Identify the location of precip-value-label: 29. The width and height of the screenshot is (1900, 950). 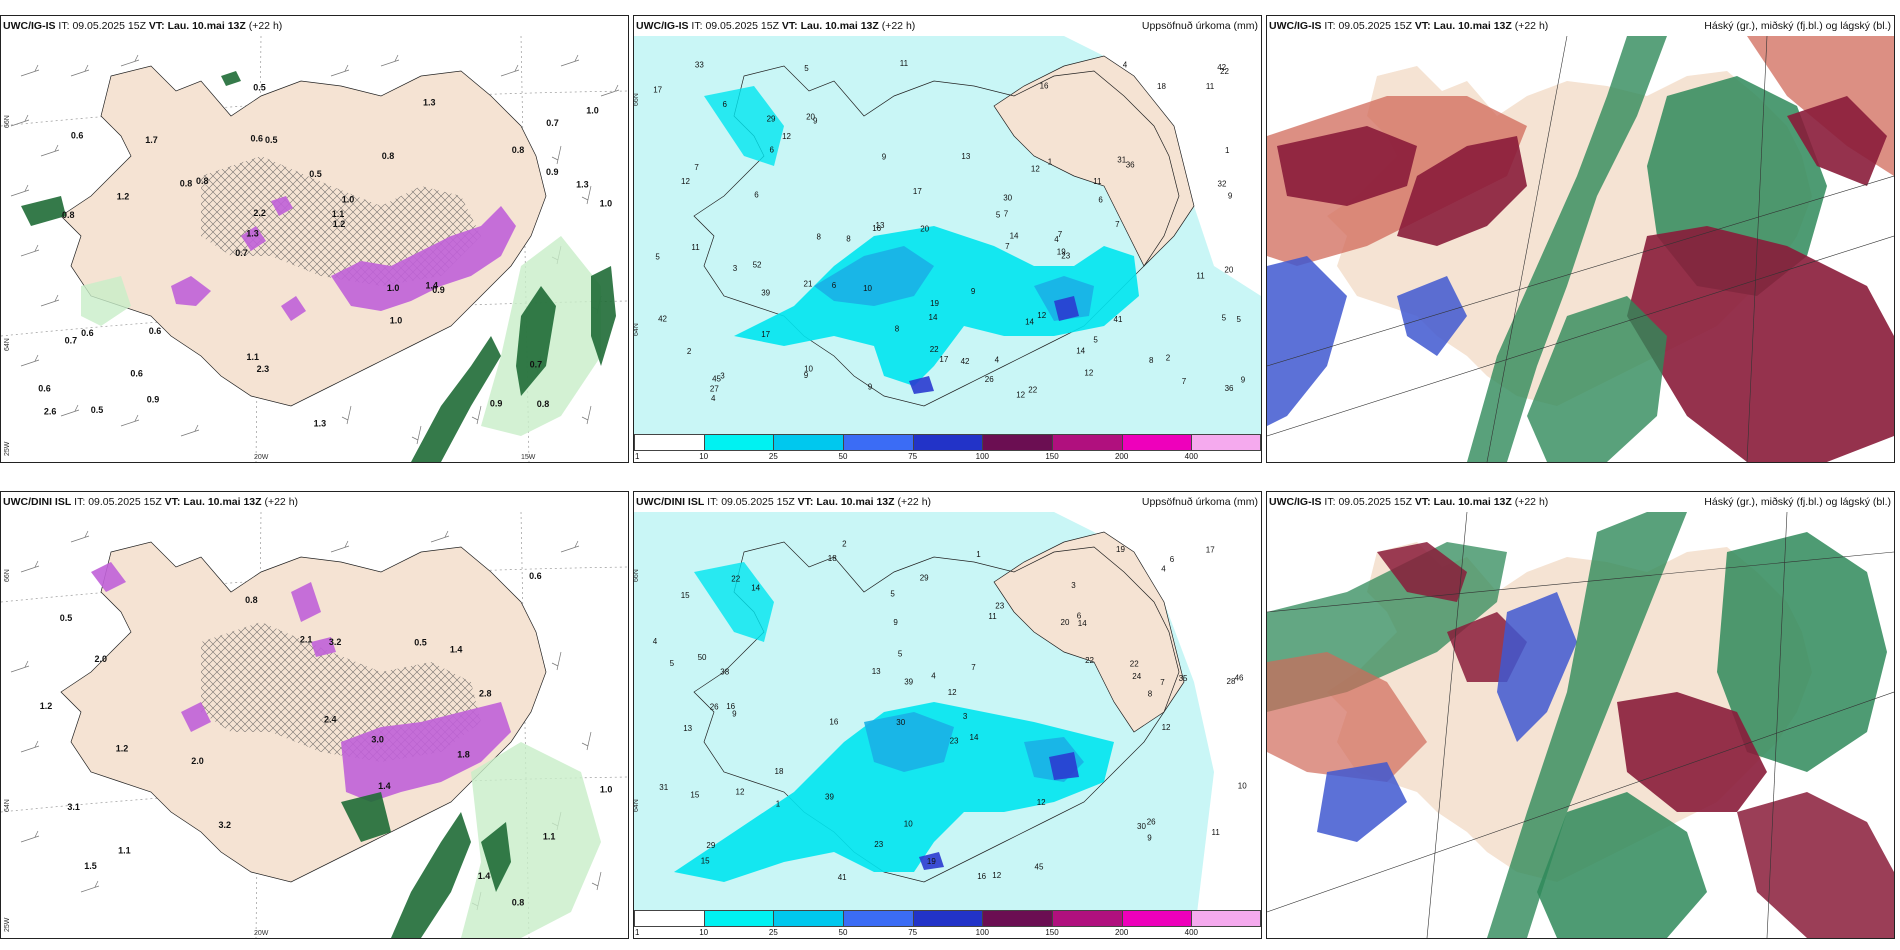
(924, 578).